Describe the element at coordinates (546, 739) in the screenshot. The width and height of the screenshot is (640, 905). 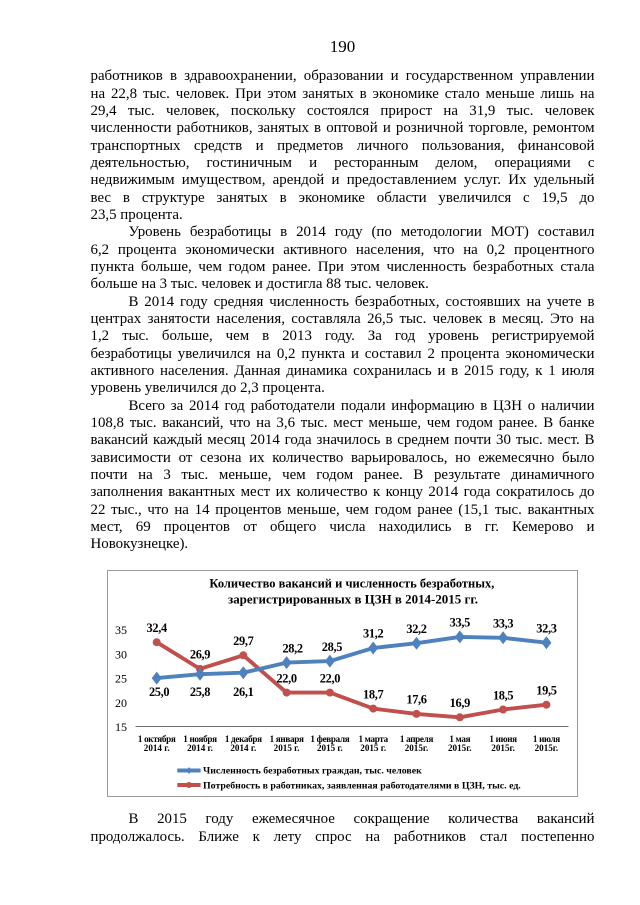
I see `svg-text: 1 июля` at that location.